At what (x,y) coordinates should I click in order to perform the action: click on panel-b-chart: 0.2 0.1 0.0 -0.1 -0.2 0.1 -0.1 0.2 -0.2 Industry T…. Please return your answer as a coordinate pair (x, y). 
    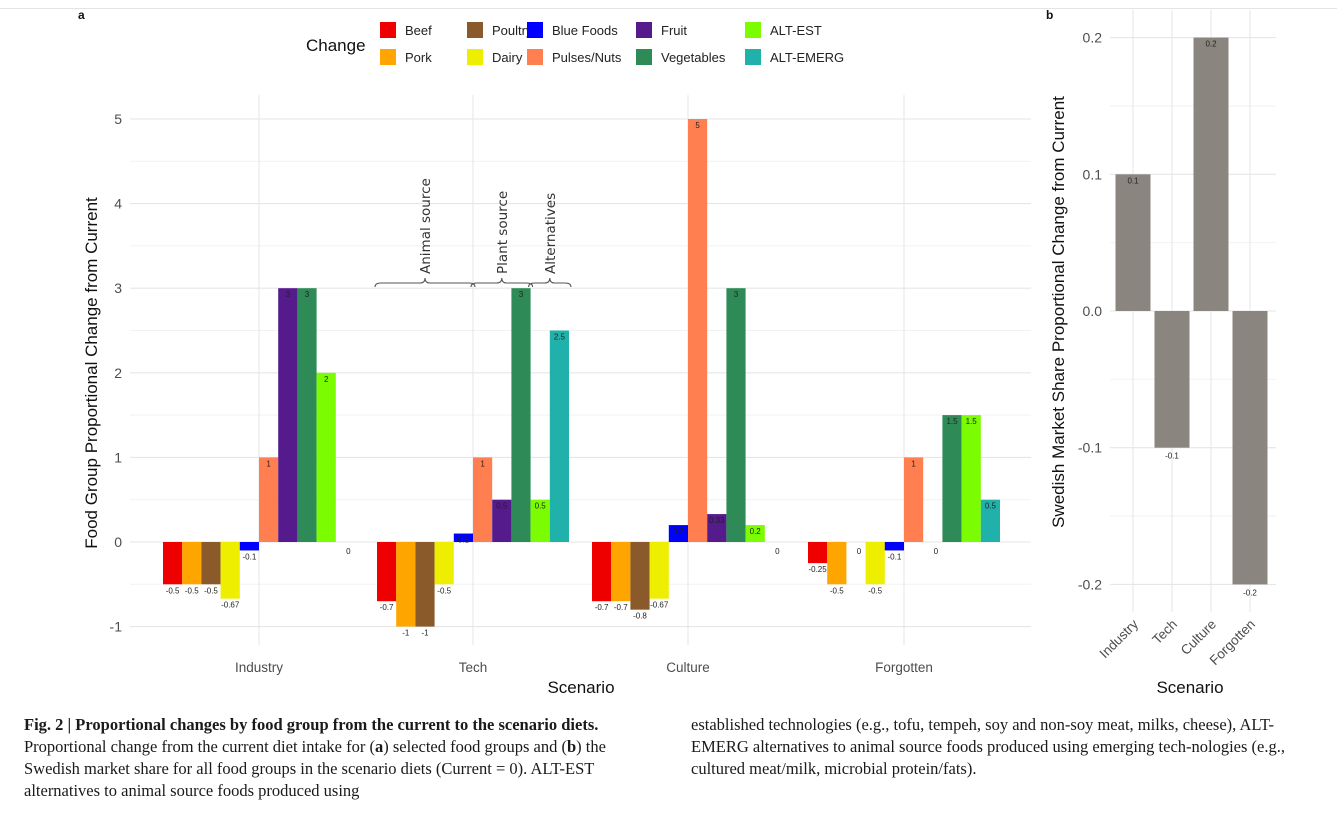
    Looking at the image, I should click on (1162, 353).